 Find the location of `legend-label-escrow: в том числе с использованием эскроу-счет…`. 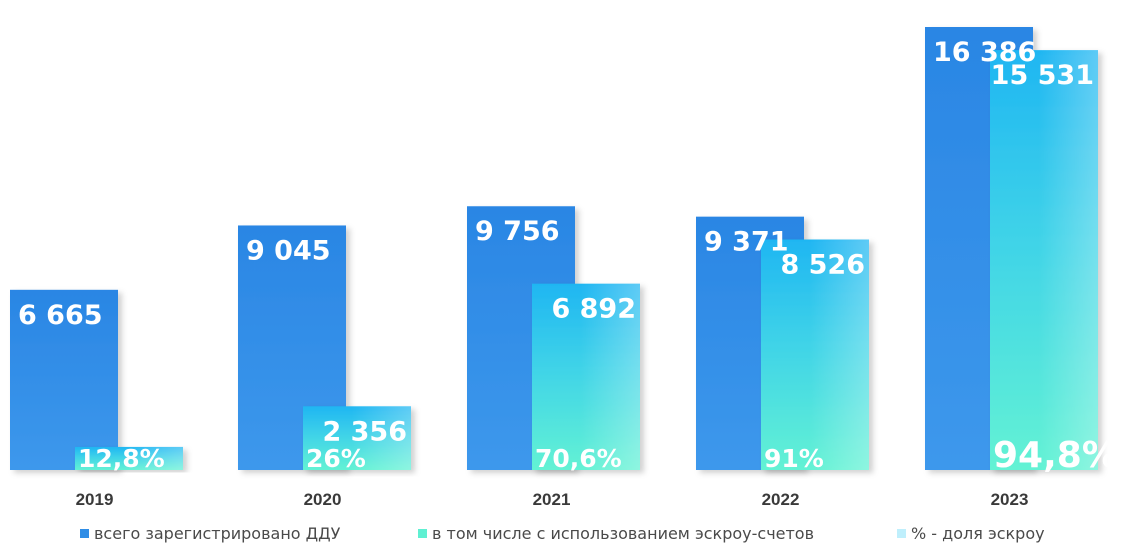

legend-label-escrow: в том числе с использованием эскроу-счет… is located at coordinates (623, 533).